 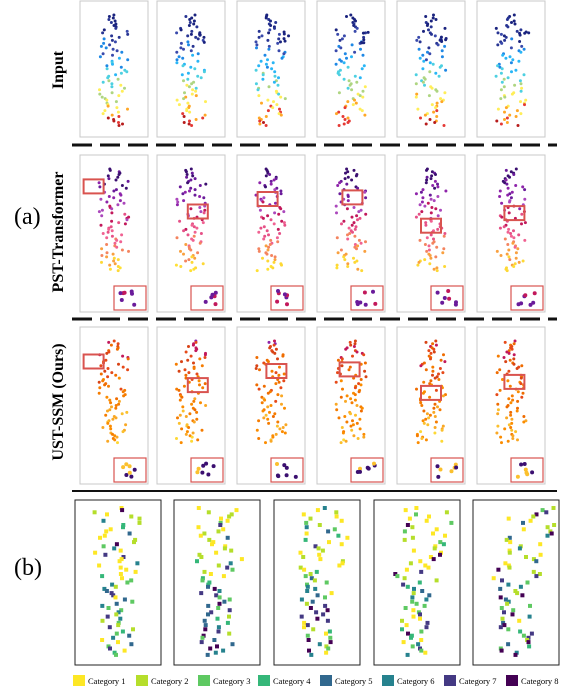 I want to click on zoom-inset, so click(x=207, y=298).